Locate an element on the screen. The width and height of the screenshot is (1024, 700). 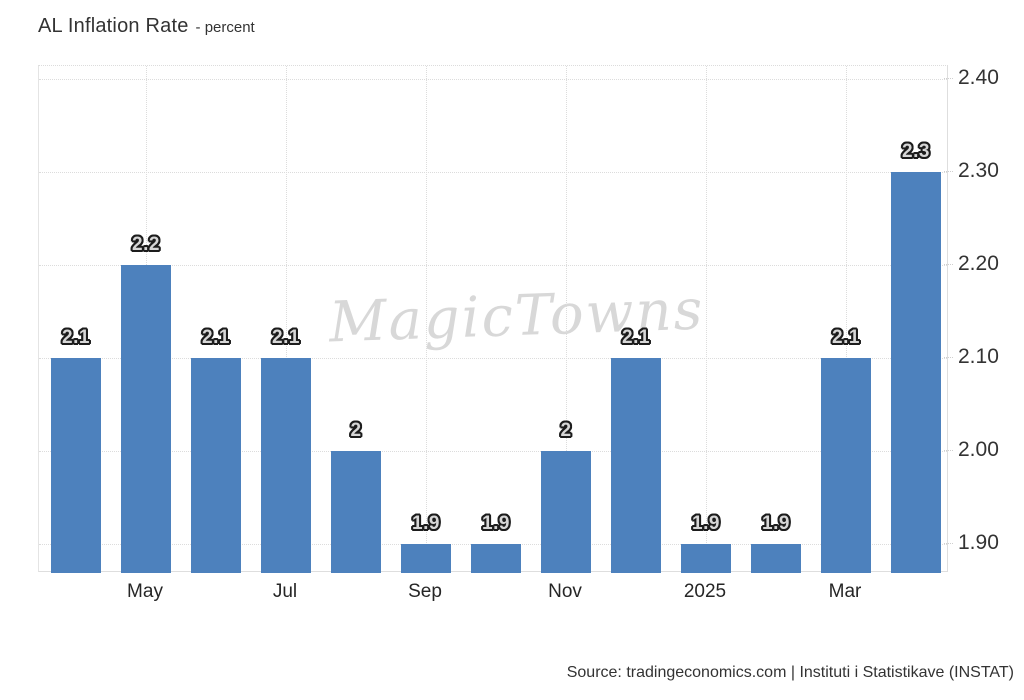
y-axis-label: 2.20 is located at coordinates (978, 264).